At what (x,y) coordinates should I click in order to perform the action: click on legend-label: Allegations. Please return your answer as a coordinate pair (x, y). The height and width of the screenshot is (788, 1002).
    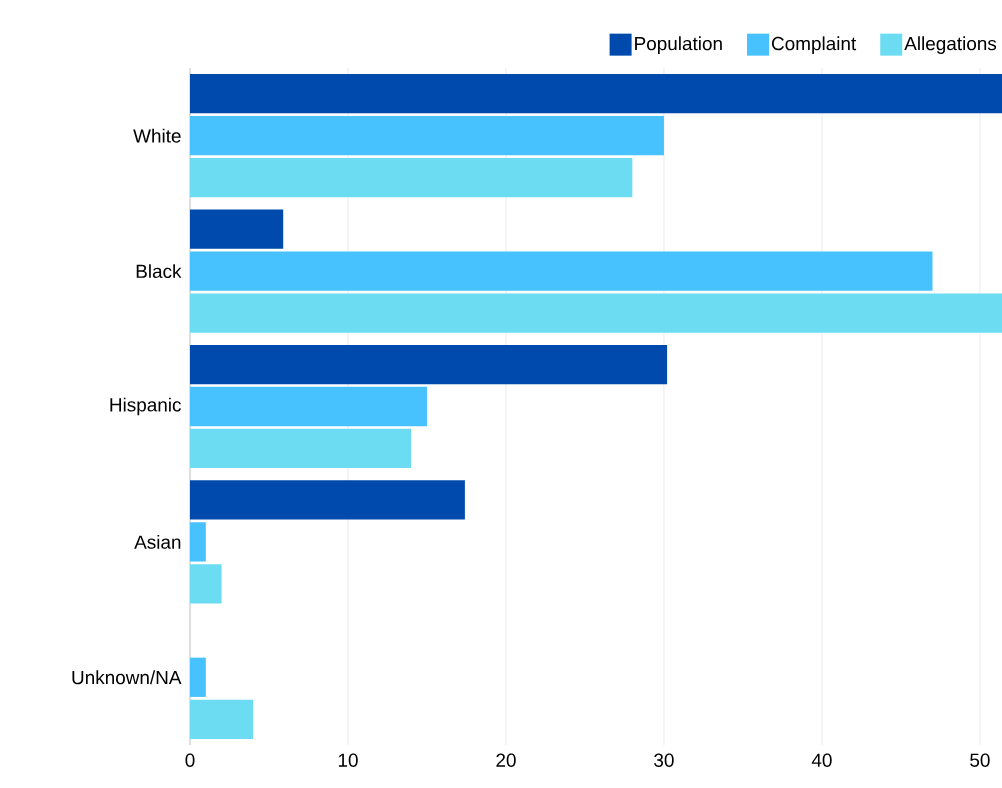
    Looking at the image, I should click on (950, 45).